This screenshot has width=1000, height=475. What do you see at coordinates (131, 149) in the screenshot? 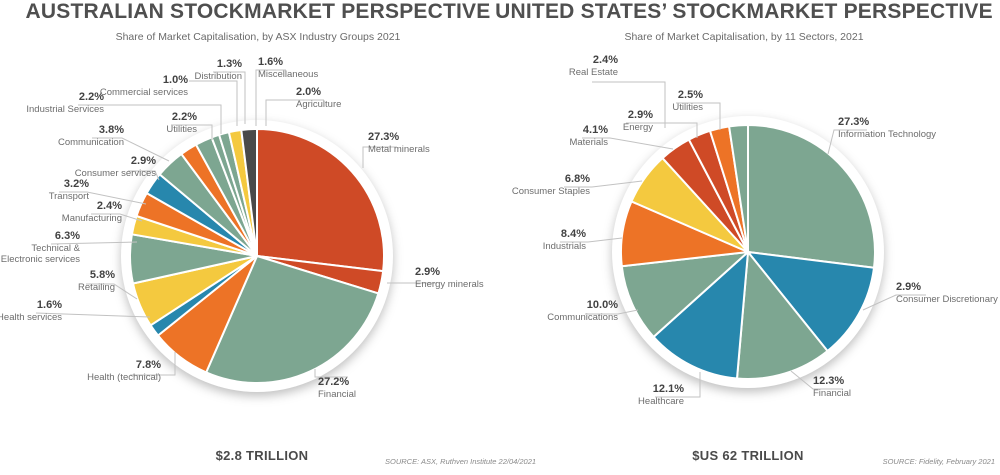
I see `leader-communication` at bounding box center [131, 149].